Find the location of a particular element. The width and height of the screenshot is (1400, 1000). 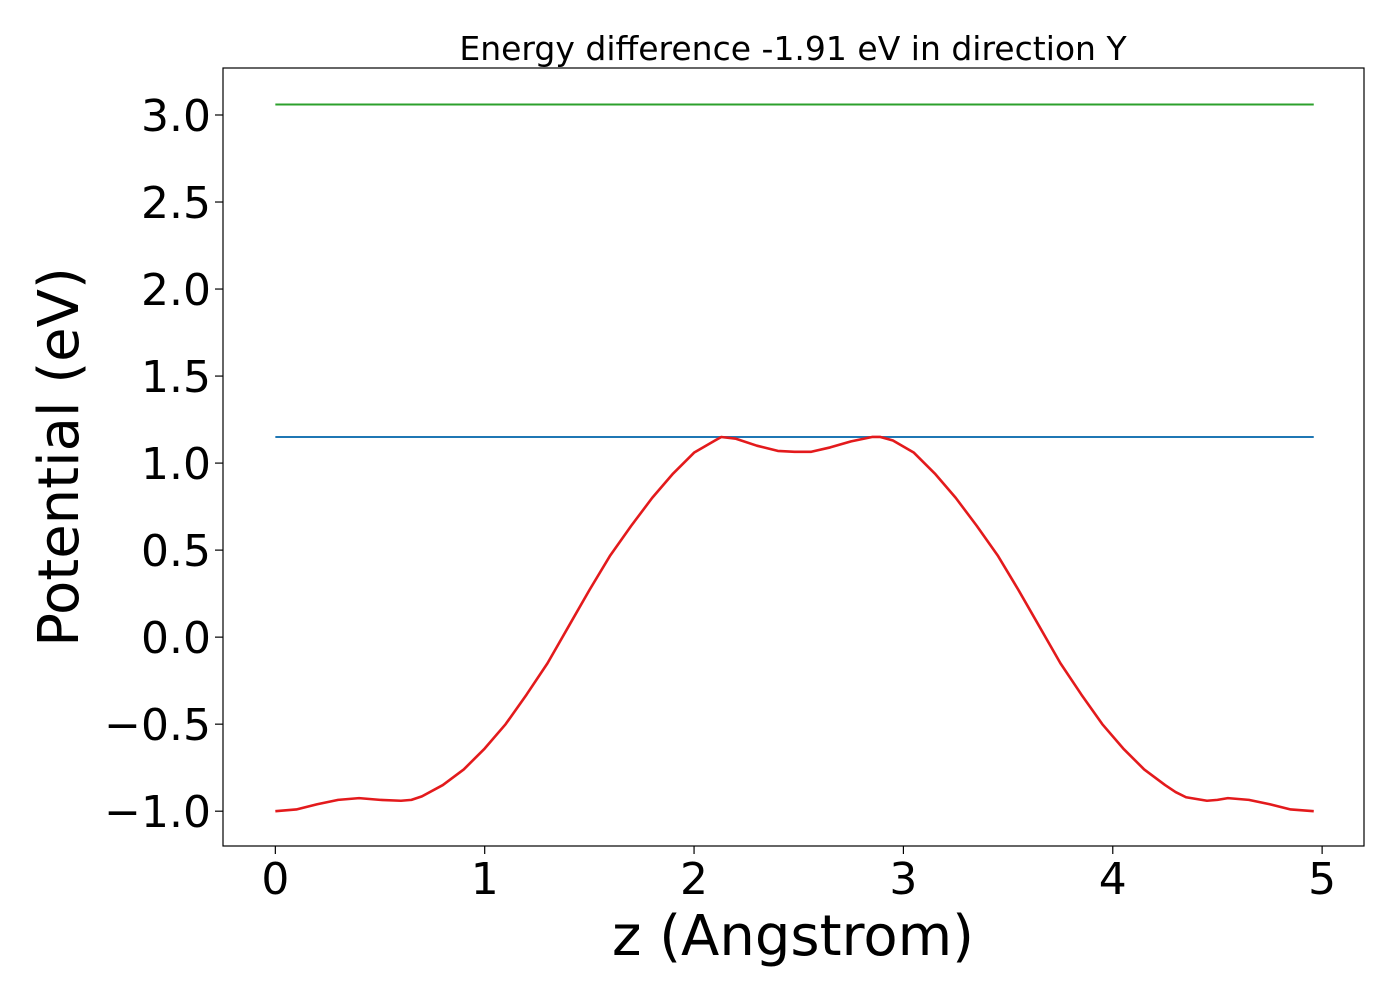

y-tick-label: −0.5 is located at coordinates (157, 725).